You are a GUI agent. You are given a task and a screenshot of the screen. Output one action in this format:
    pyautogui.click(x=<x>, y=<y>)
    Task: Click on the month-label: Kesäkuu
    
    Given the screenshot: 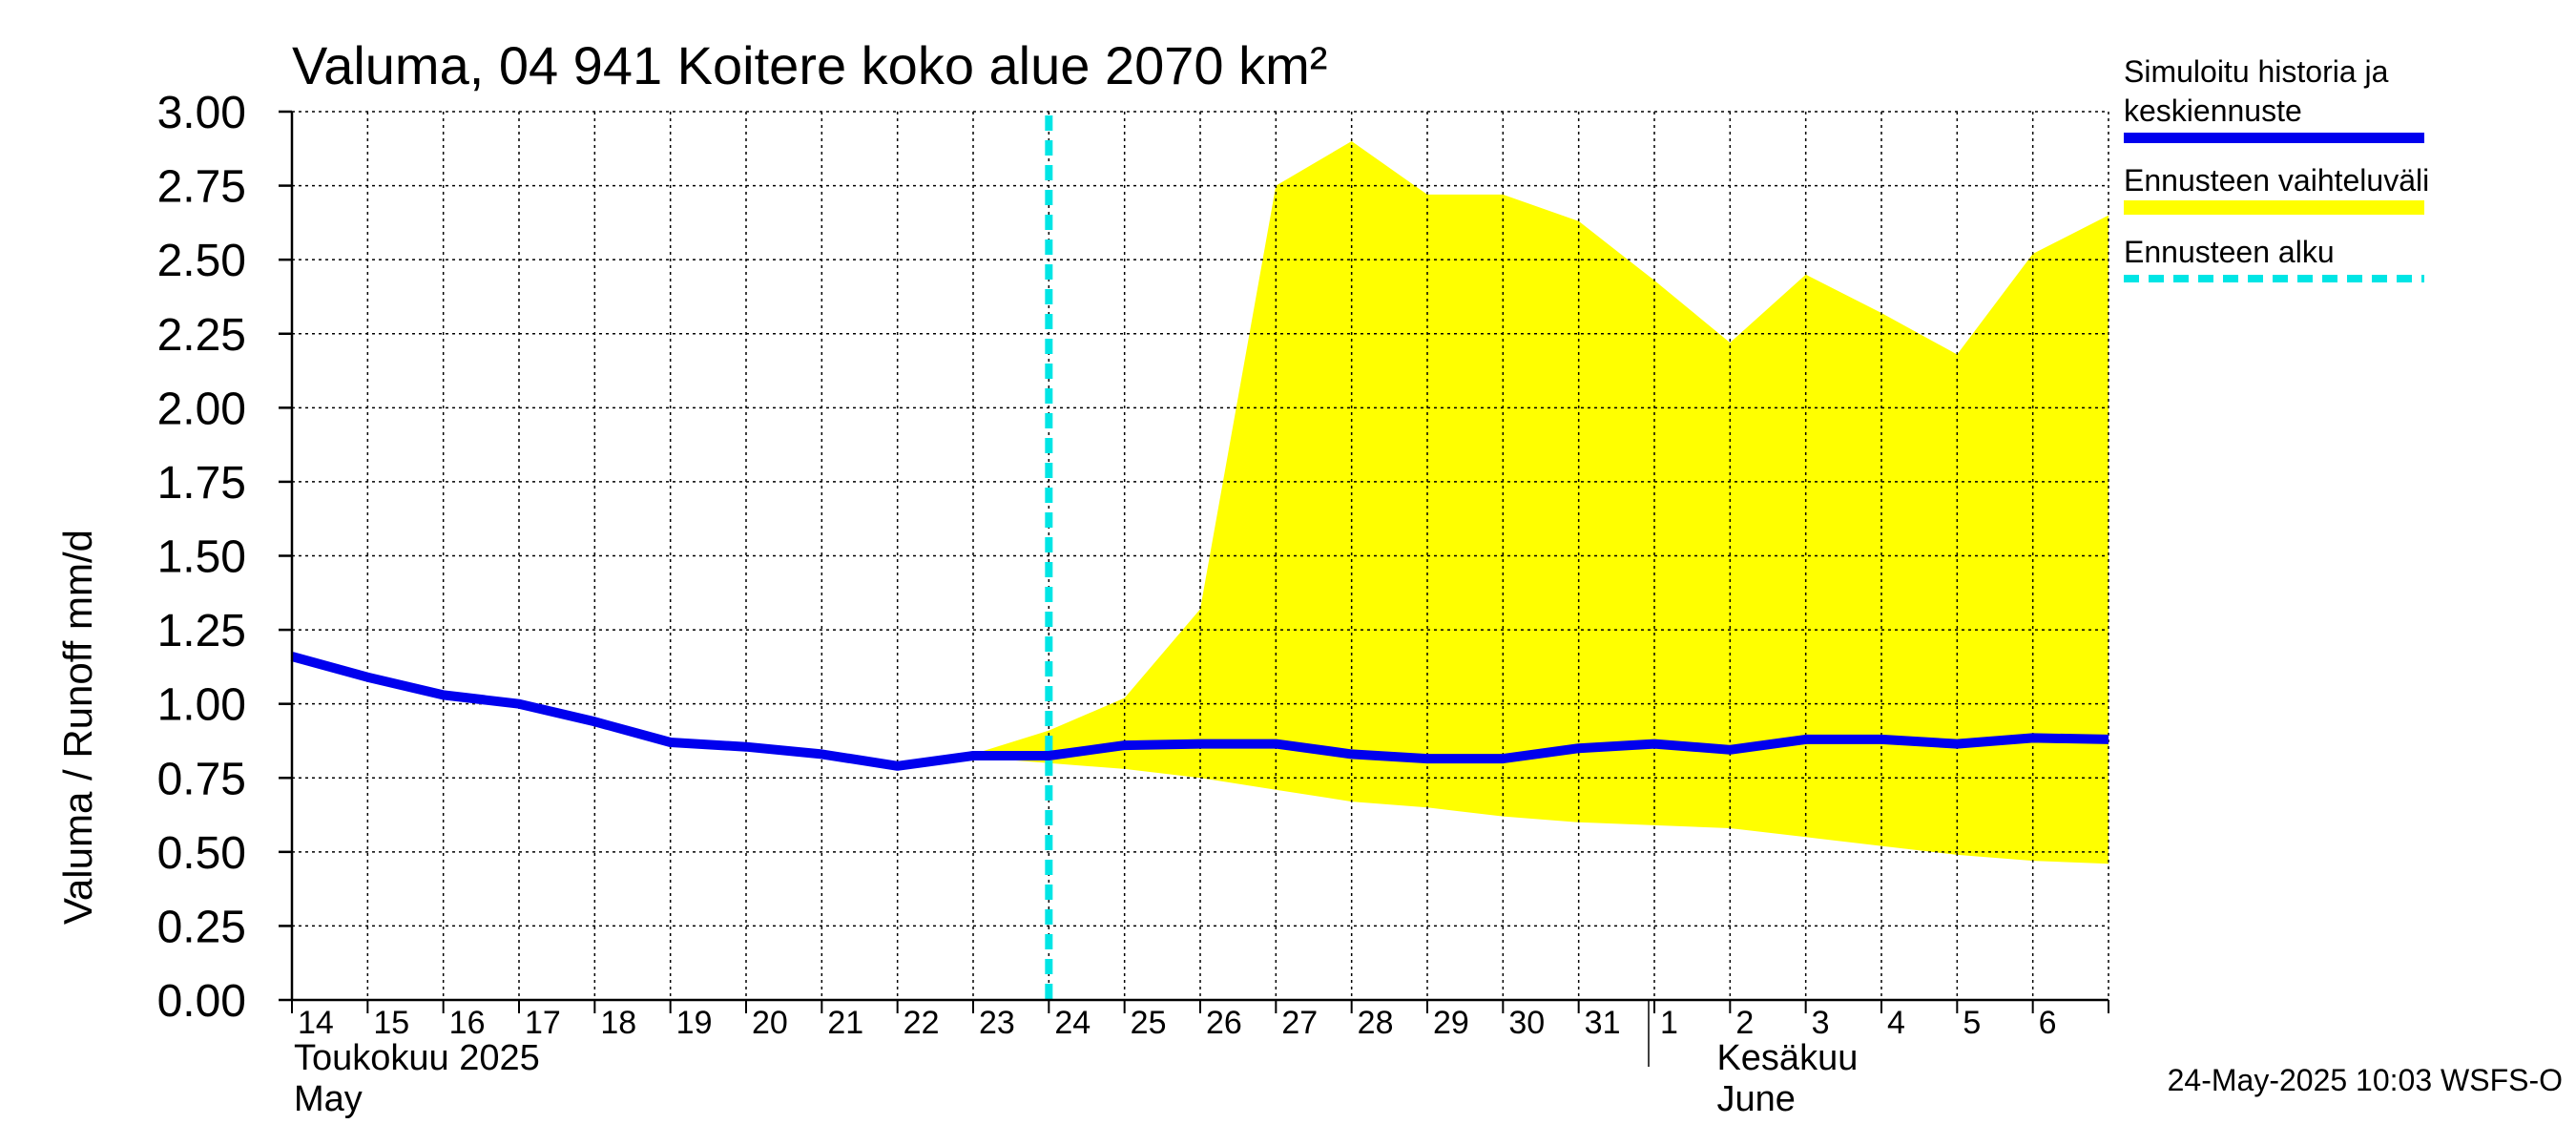 What is the action you would take?
    pyautogui.click(x=1787, y=1058)
    